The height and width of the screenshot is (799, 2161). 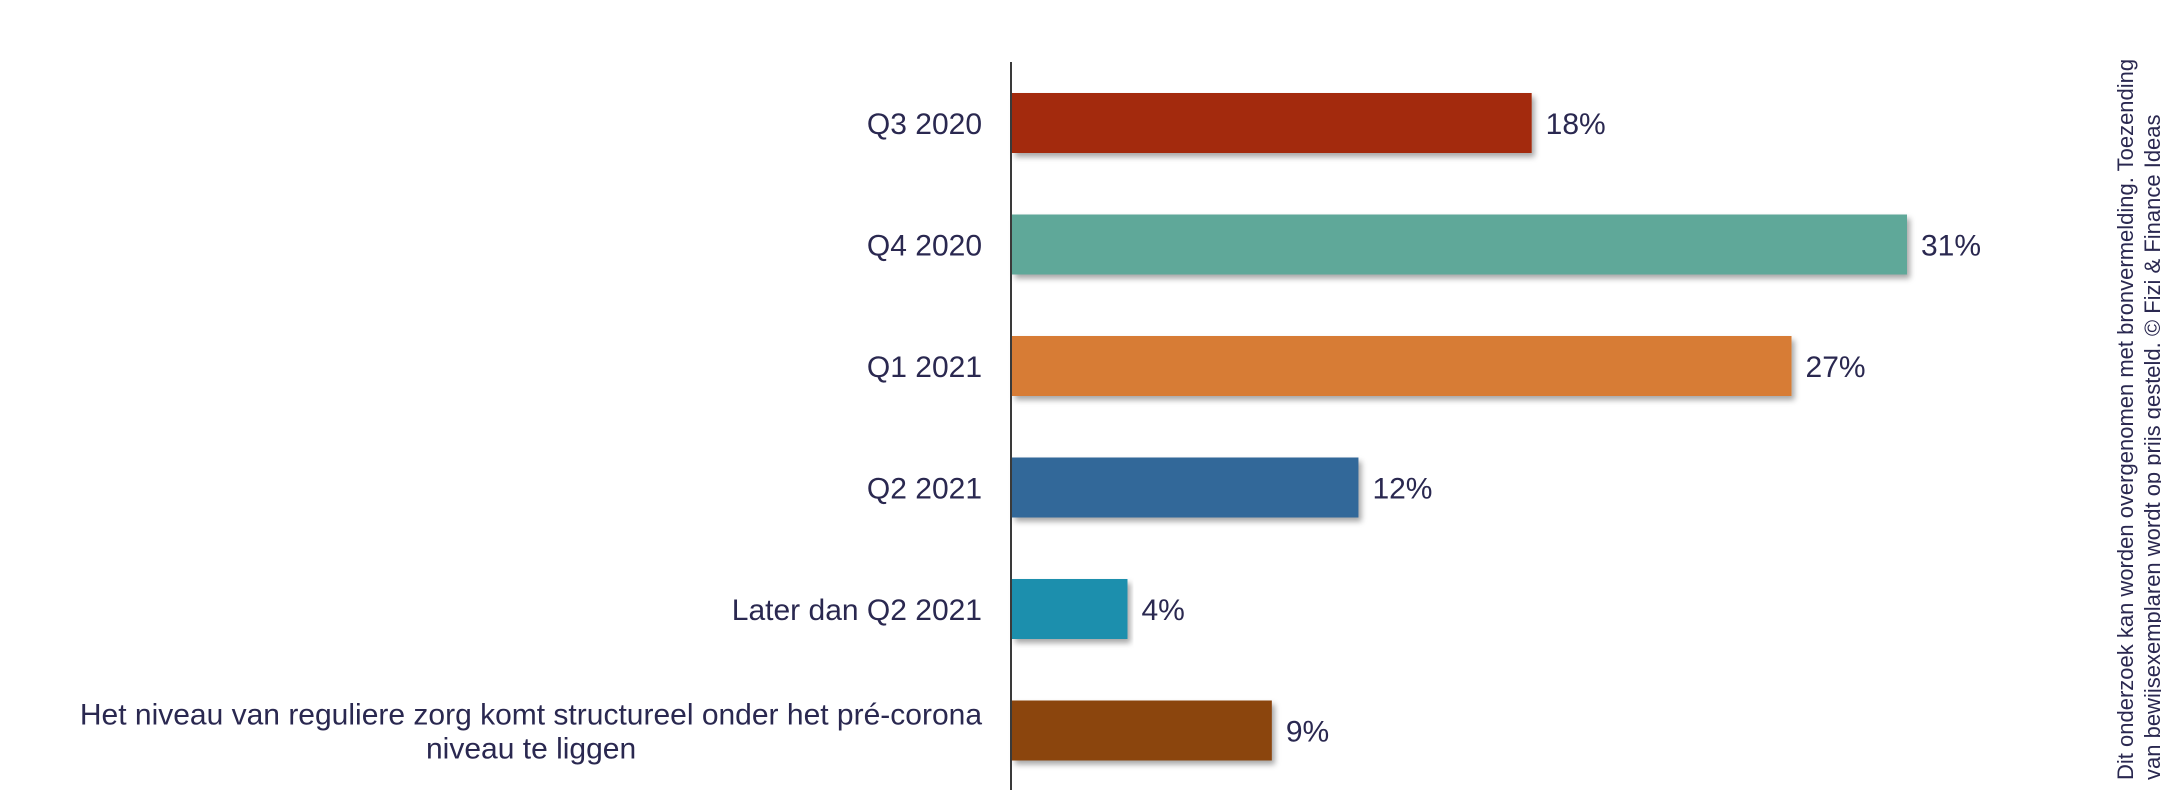 I want to click on category-label-1: Q3 2020, so click(x=924, y=124).